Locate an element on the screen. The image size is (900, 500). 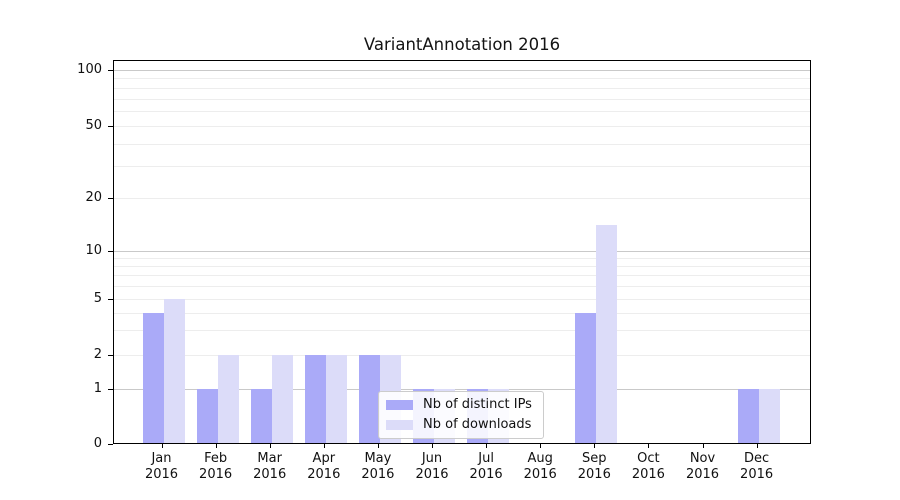
x-tick-label: Jan 2016 is located at coordinates (161, 466).